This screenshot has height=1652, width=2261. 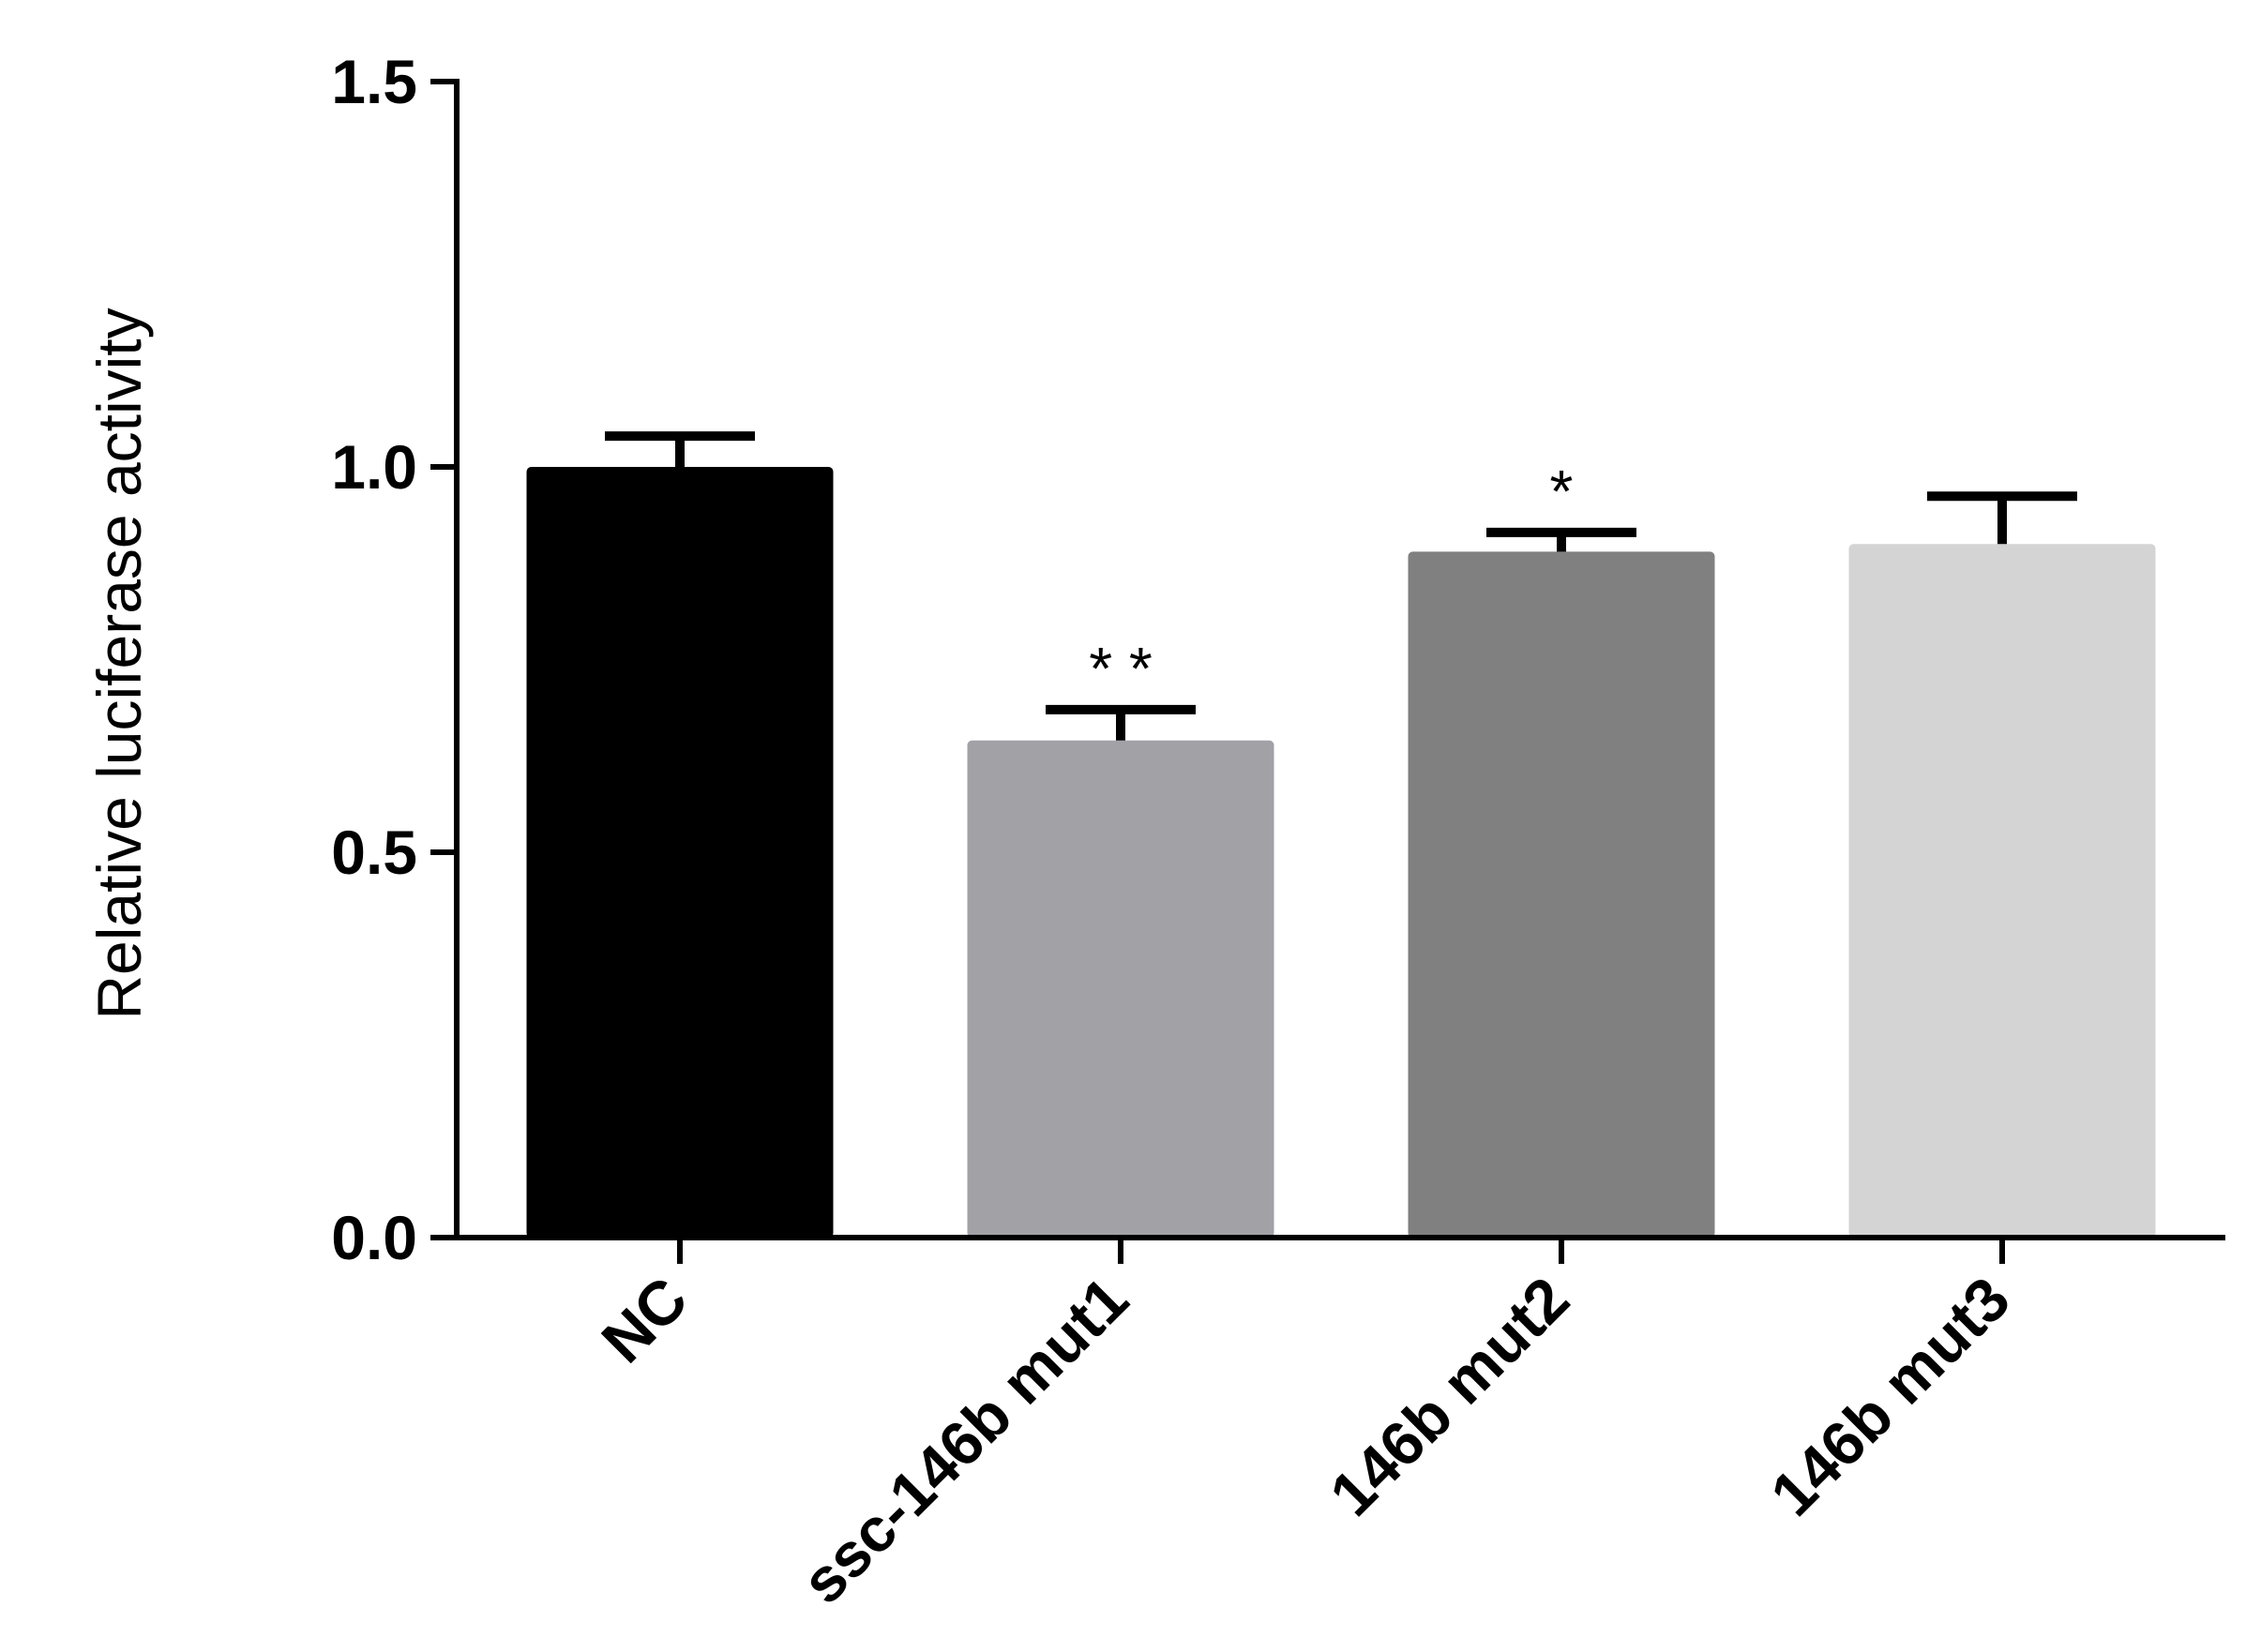 I want to click on x-tick-label-1: NC, so click(x=644, y=1320).